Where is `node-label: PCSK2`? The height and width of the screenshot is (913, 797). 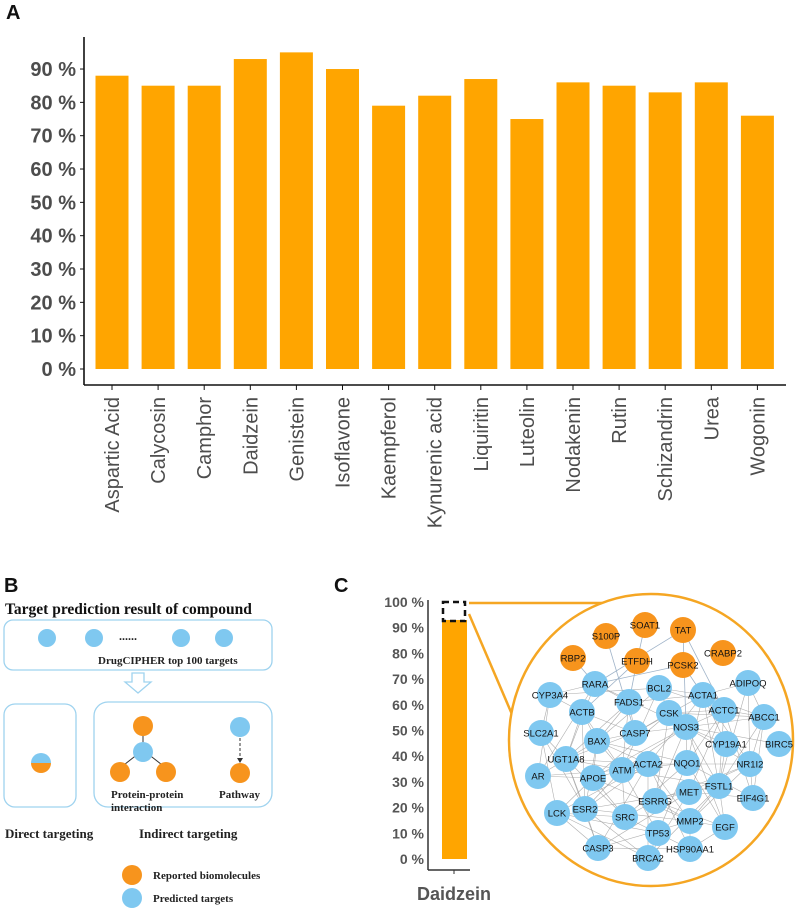 node-label: PCSK2 is located at coordinates (682, 666).